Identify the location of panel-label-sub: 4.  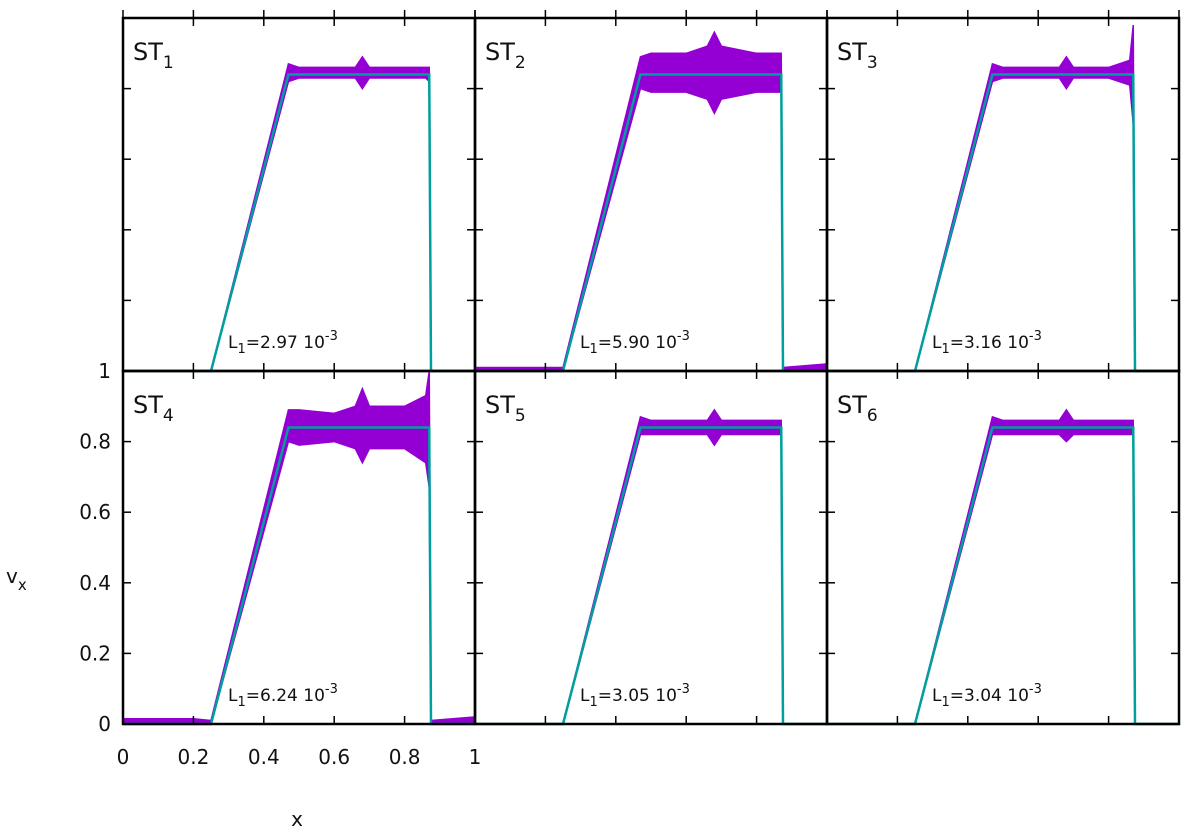
(168, 416).